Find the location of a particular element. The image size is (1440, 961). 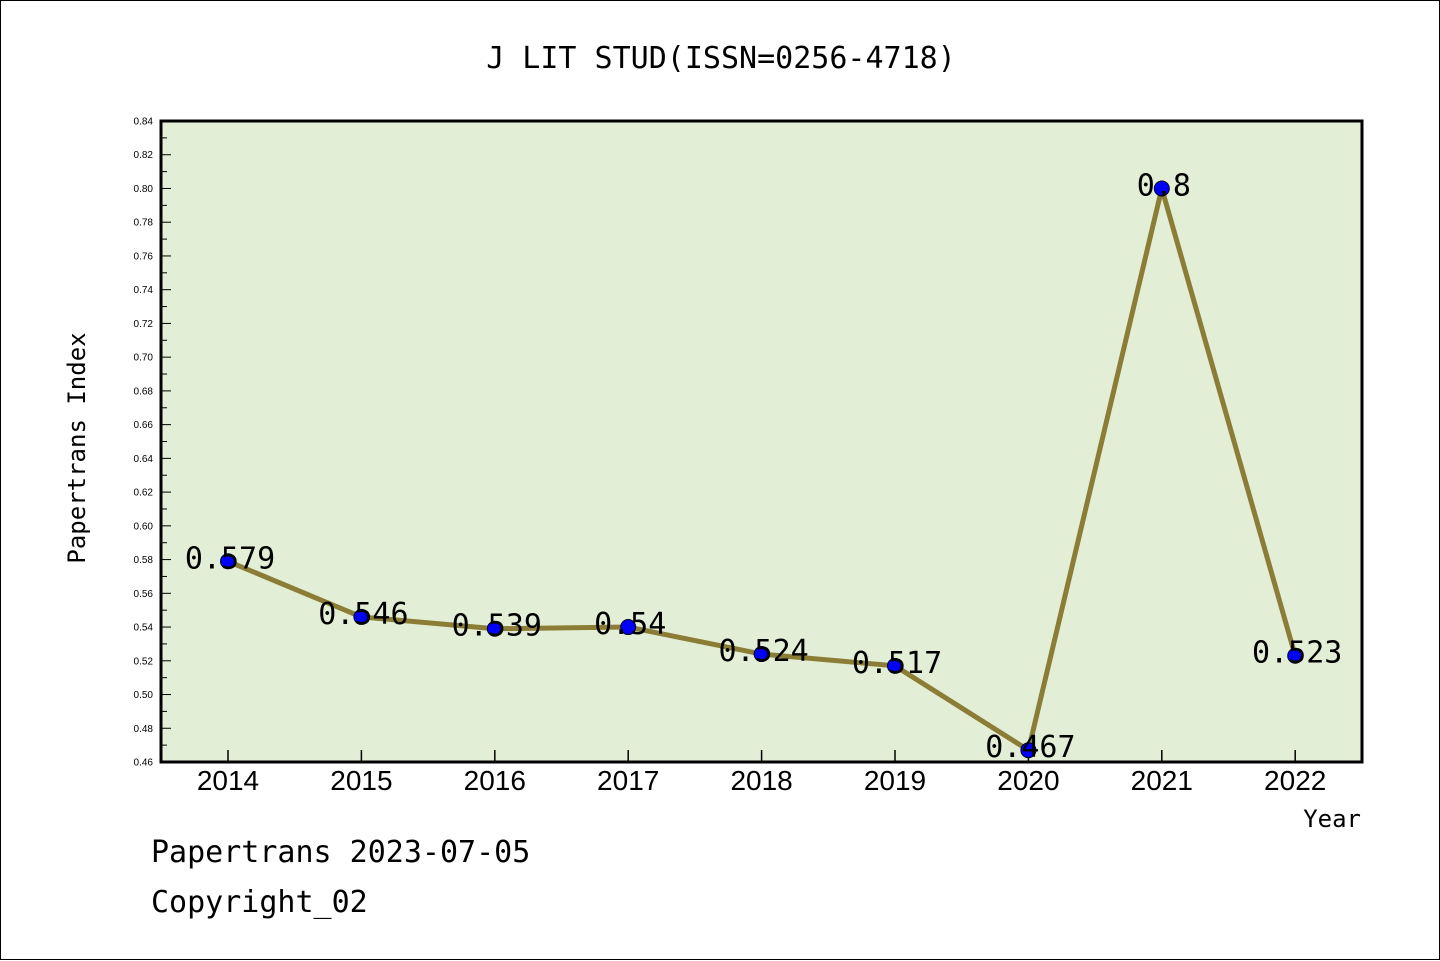

x-axis-label: Year is located at coordinates (1332, 819).